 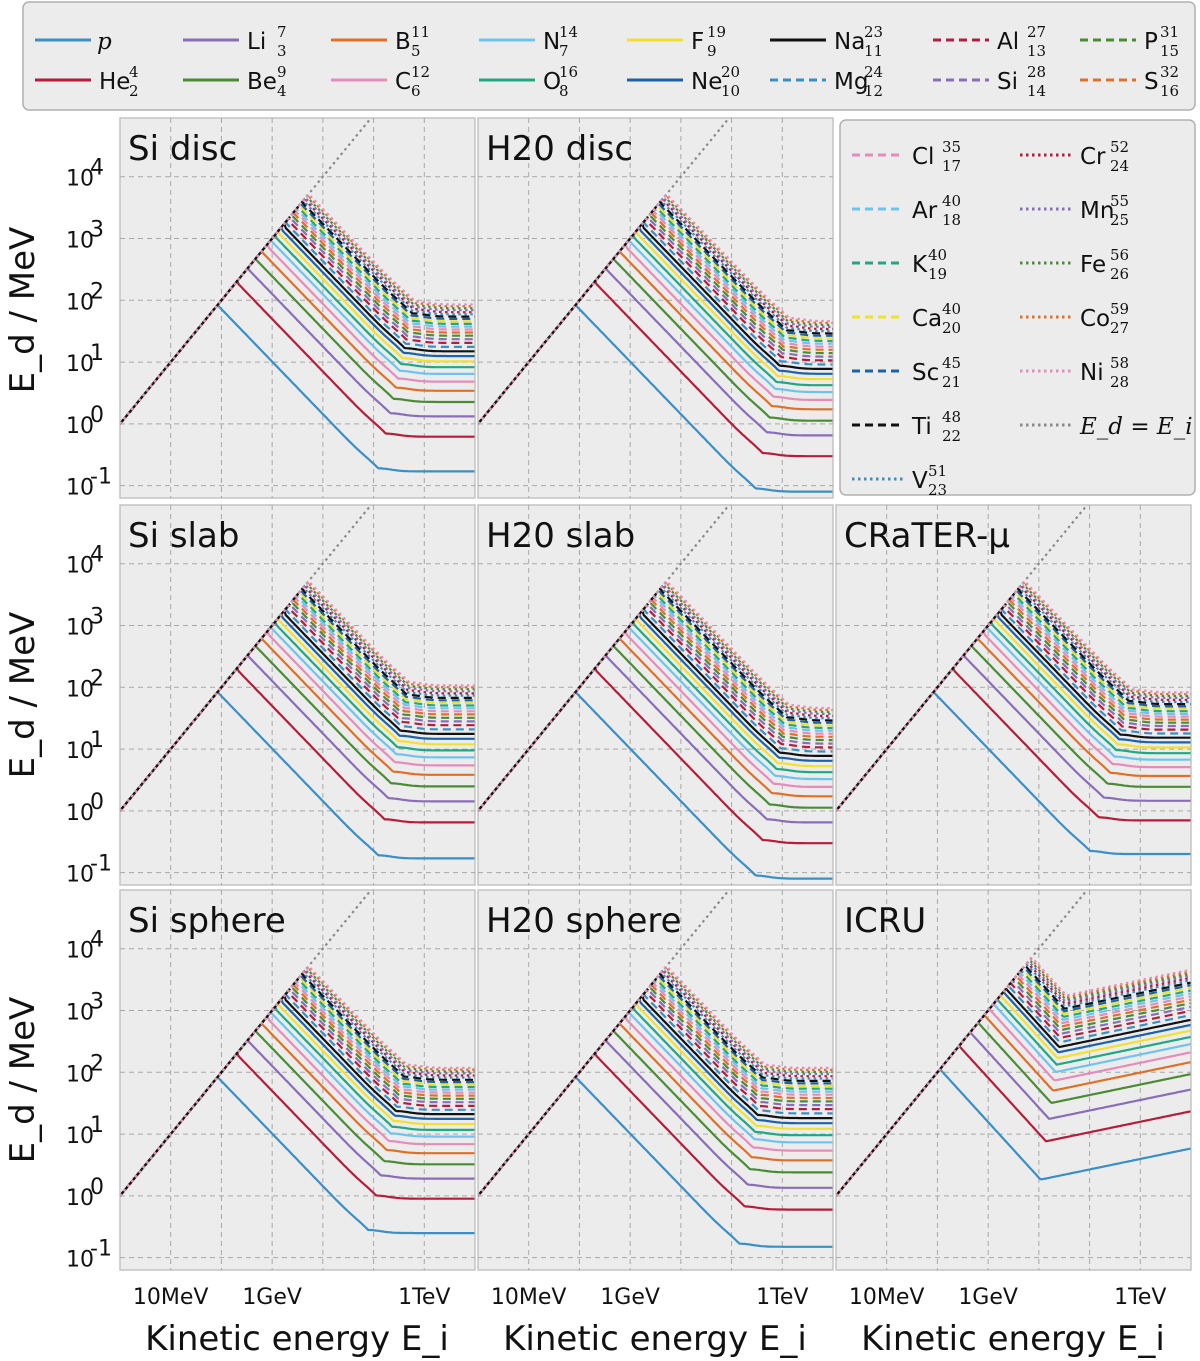 I want to click on legend-label-mg: Mg, so click(x=851, y=82).